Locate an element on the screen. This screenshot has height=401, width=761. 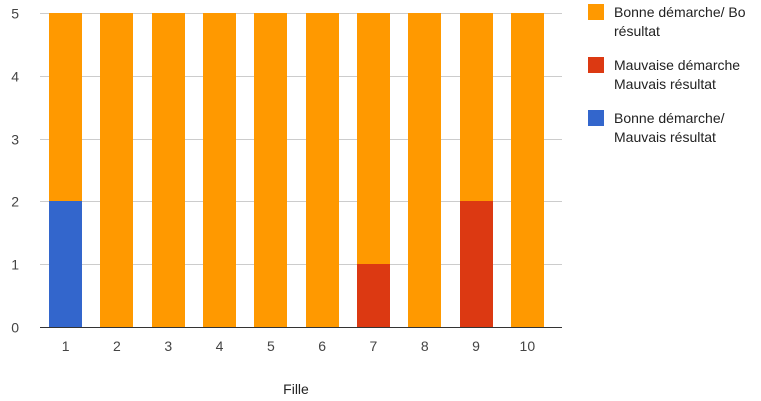
x-tick-label-6: 6 is located at coordinates (322, 346).